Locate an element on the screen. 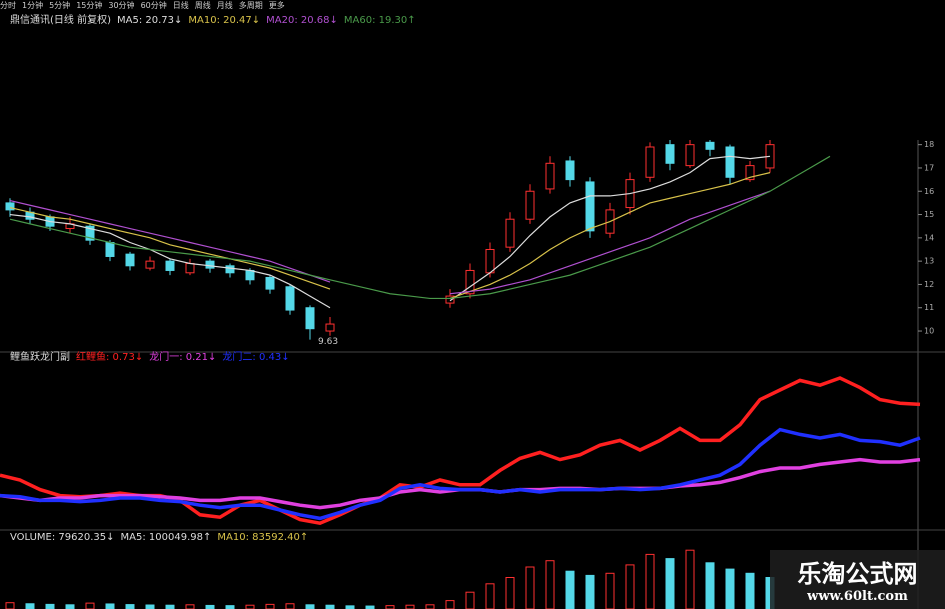  series-line is located at coordinates (390, 242).